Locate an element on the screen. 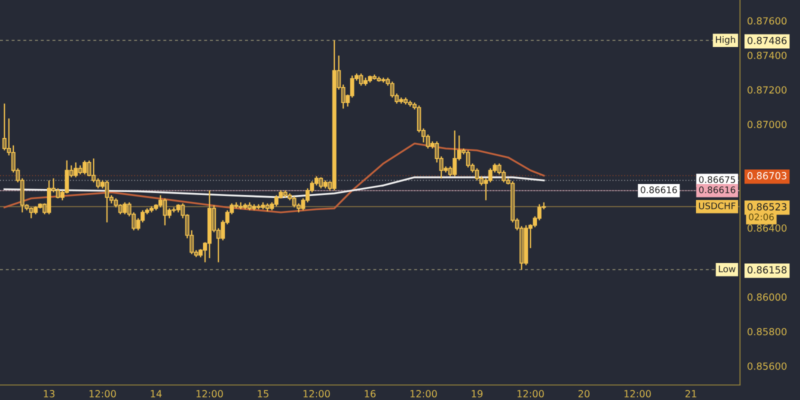 The image size is (800, 400). x-tick-label: 21 is located at coordinates (690, 394).